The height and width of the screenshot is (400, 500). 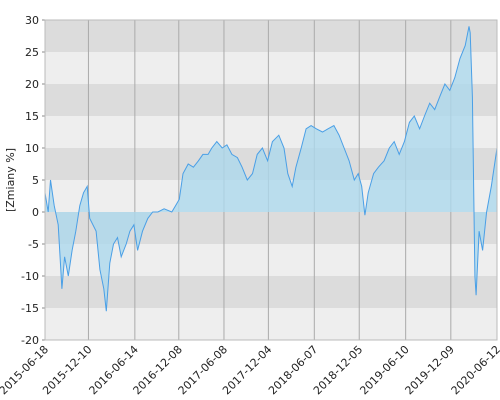 What do you see at coordinates (32, 148) in the screenshot?
I see `y-tick-label: 10` at bounding box center [32, 148].